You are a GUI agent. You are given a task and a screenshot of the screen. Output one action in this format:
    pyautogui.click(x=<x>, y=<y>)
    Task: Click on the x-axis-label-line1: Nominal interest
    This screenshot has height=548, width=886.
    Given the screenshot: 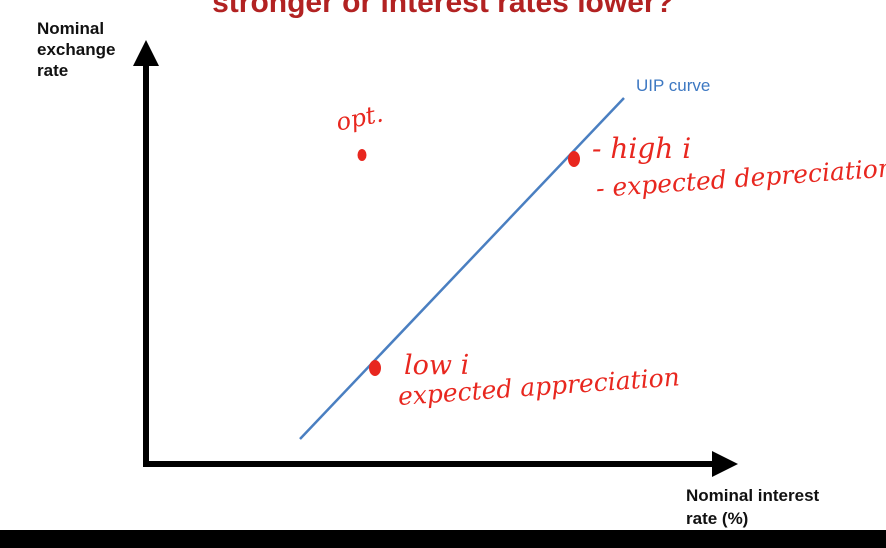 What is the action you would take?
    pyautogui.click(x=753, y=495)
    